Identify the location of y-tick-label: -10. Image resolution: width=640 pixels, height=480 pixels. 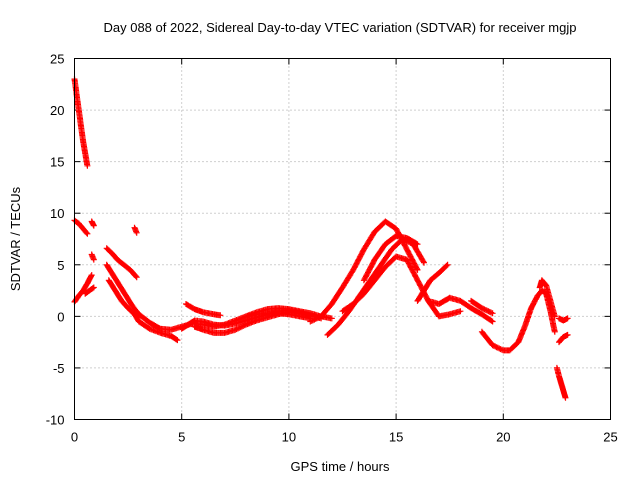
(55, 420).